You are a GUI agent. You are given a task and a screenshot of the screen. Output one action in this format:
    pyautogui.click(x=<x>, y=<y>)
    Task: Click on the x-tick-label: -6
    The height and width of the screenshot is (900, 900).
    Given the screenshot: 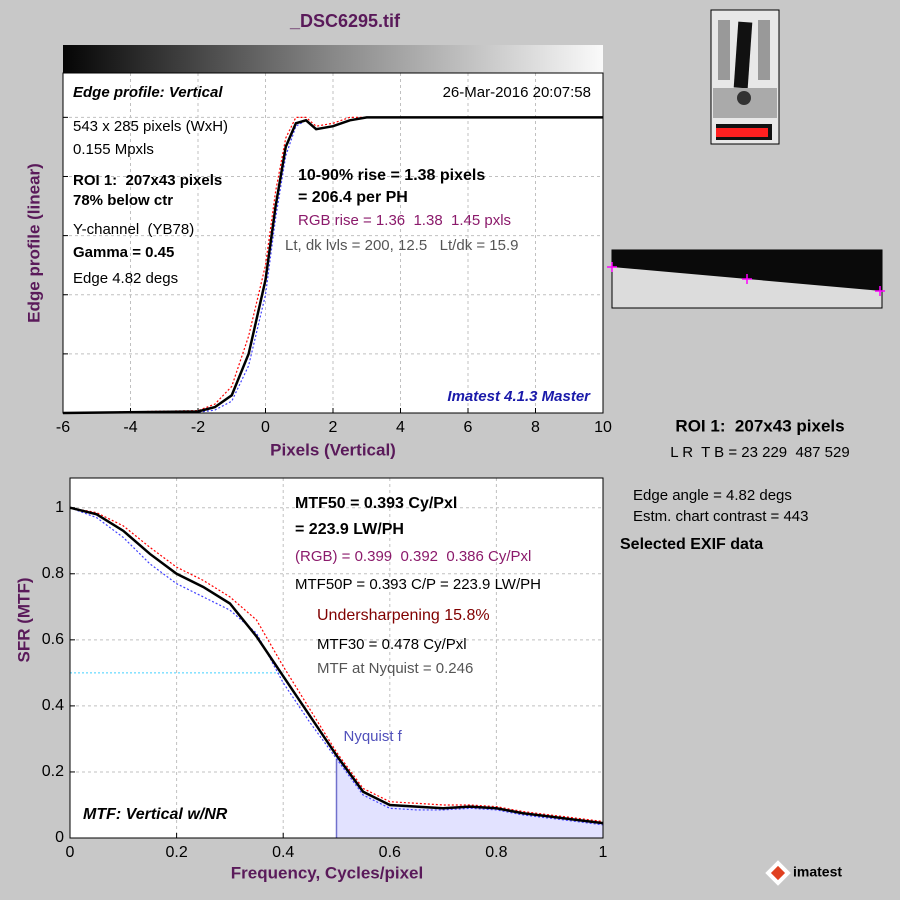 What is the action you would take?
    pyautogui.click(x=63, y=427)
    